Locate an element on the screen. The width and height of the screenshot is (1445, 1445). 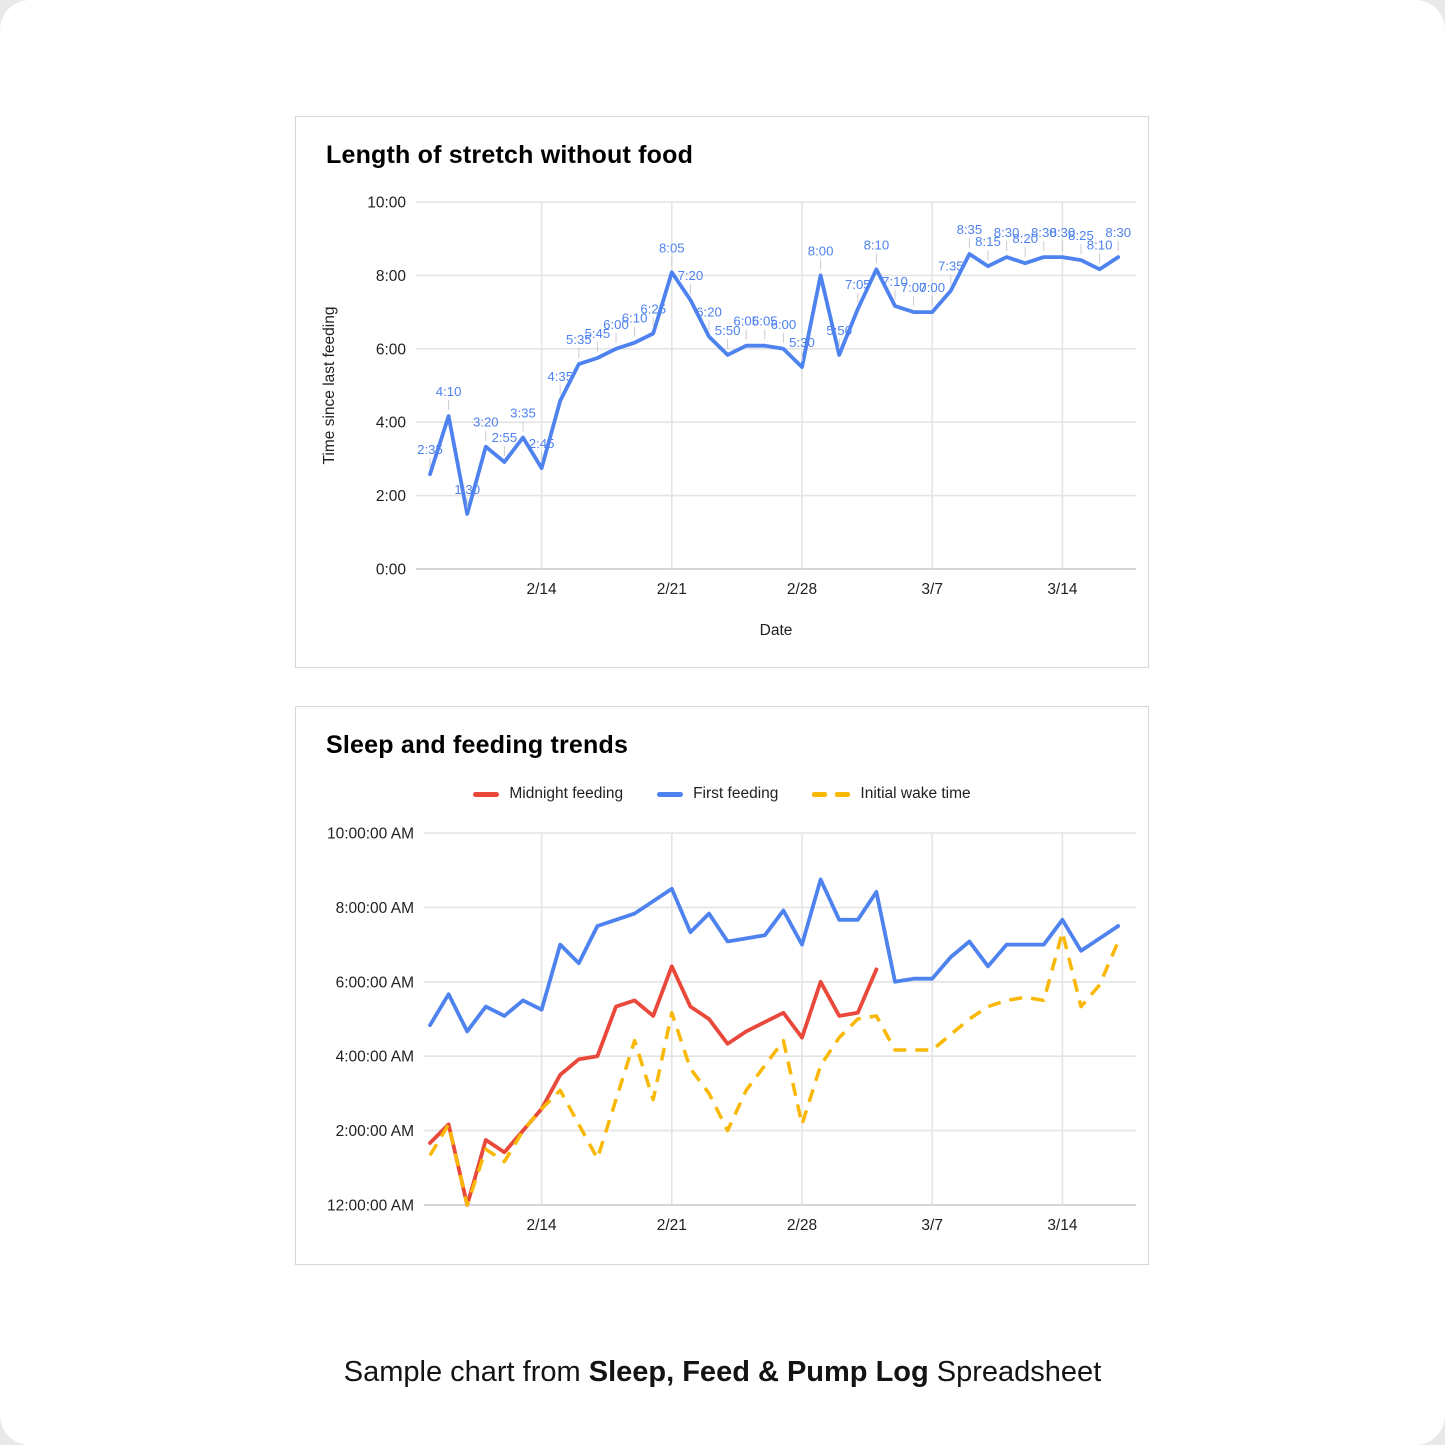
svg-text: 6:00:00 AM is located at coordinates (375, 982).